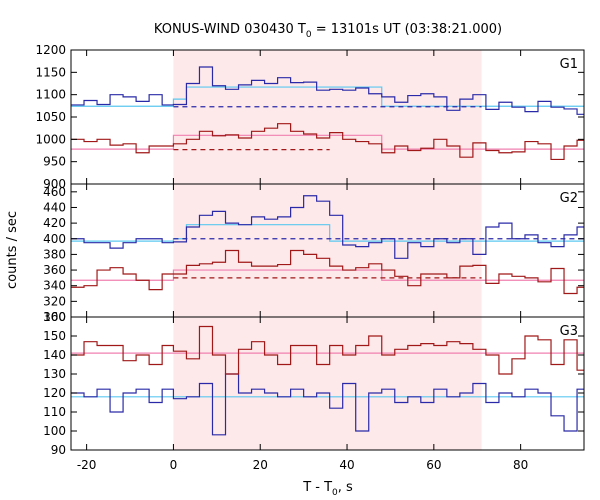 This screenshot has height=500, width=600. What do you see at coordinates (54, 355) in the screenshot?
I see `y-tick-label: 140` at bounding box center [54, 355].